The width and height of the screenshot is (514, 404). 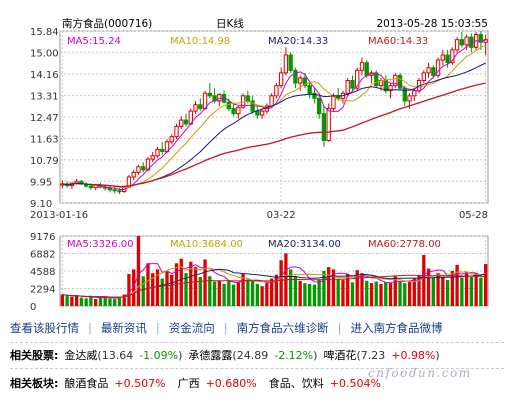 What do you see at coordinates (94, 41) in the screenshot?
I see `price-ma-legend: MA5:15.24` at bounding box center [94, 41].